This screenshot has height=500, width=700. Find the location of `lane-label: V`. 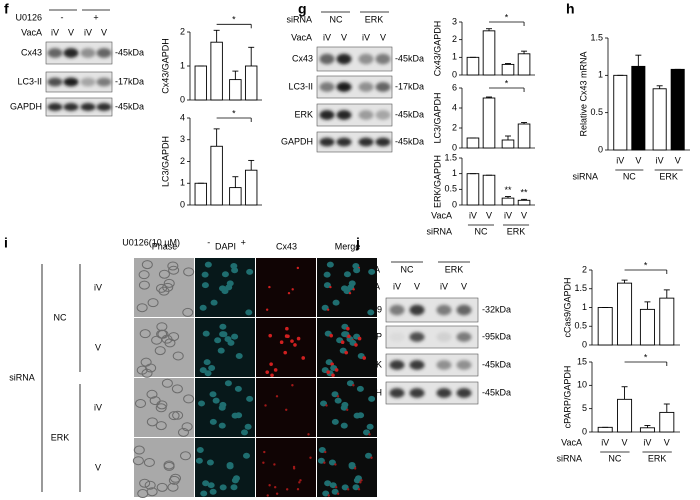

lane-label: V is located at coordinates (383, 37).